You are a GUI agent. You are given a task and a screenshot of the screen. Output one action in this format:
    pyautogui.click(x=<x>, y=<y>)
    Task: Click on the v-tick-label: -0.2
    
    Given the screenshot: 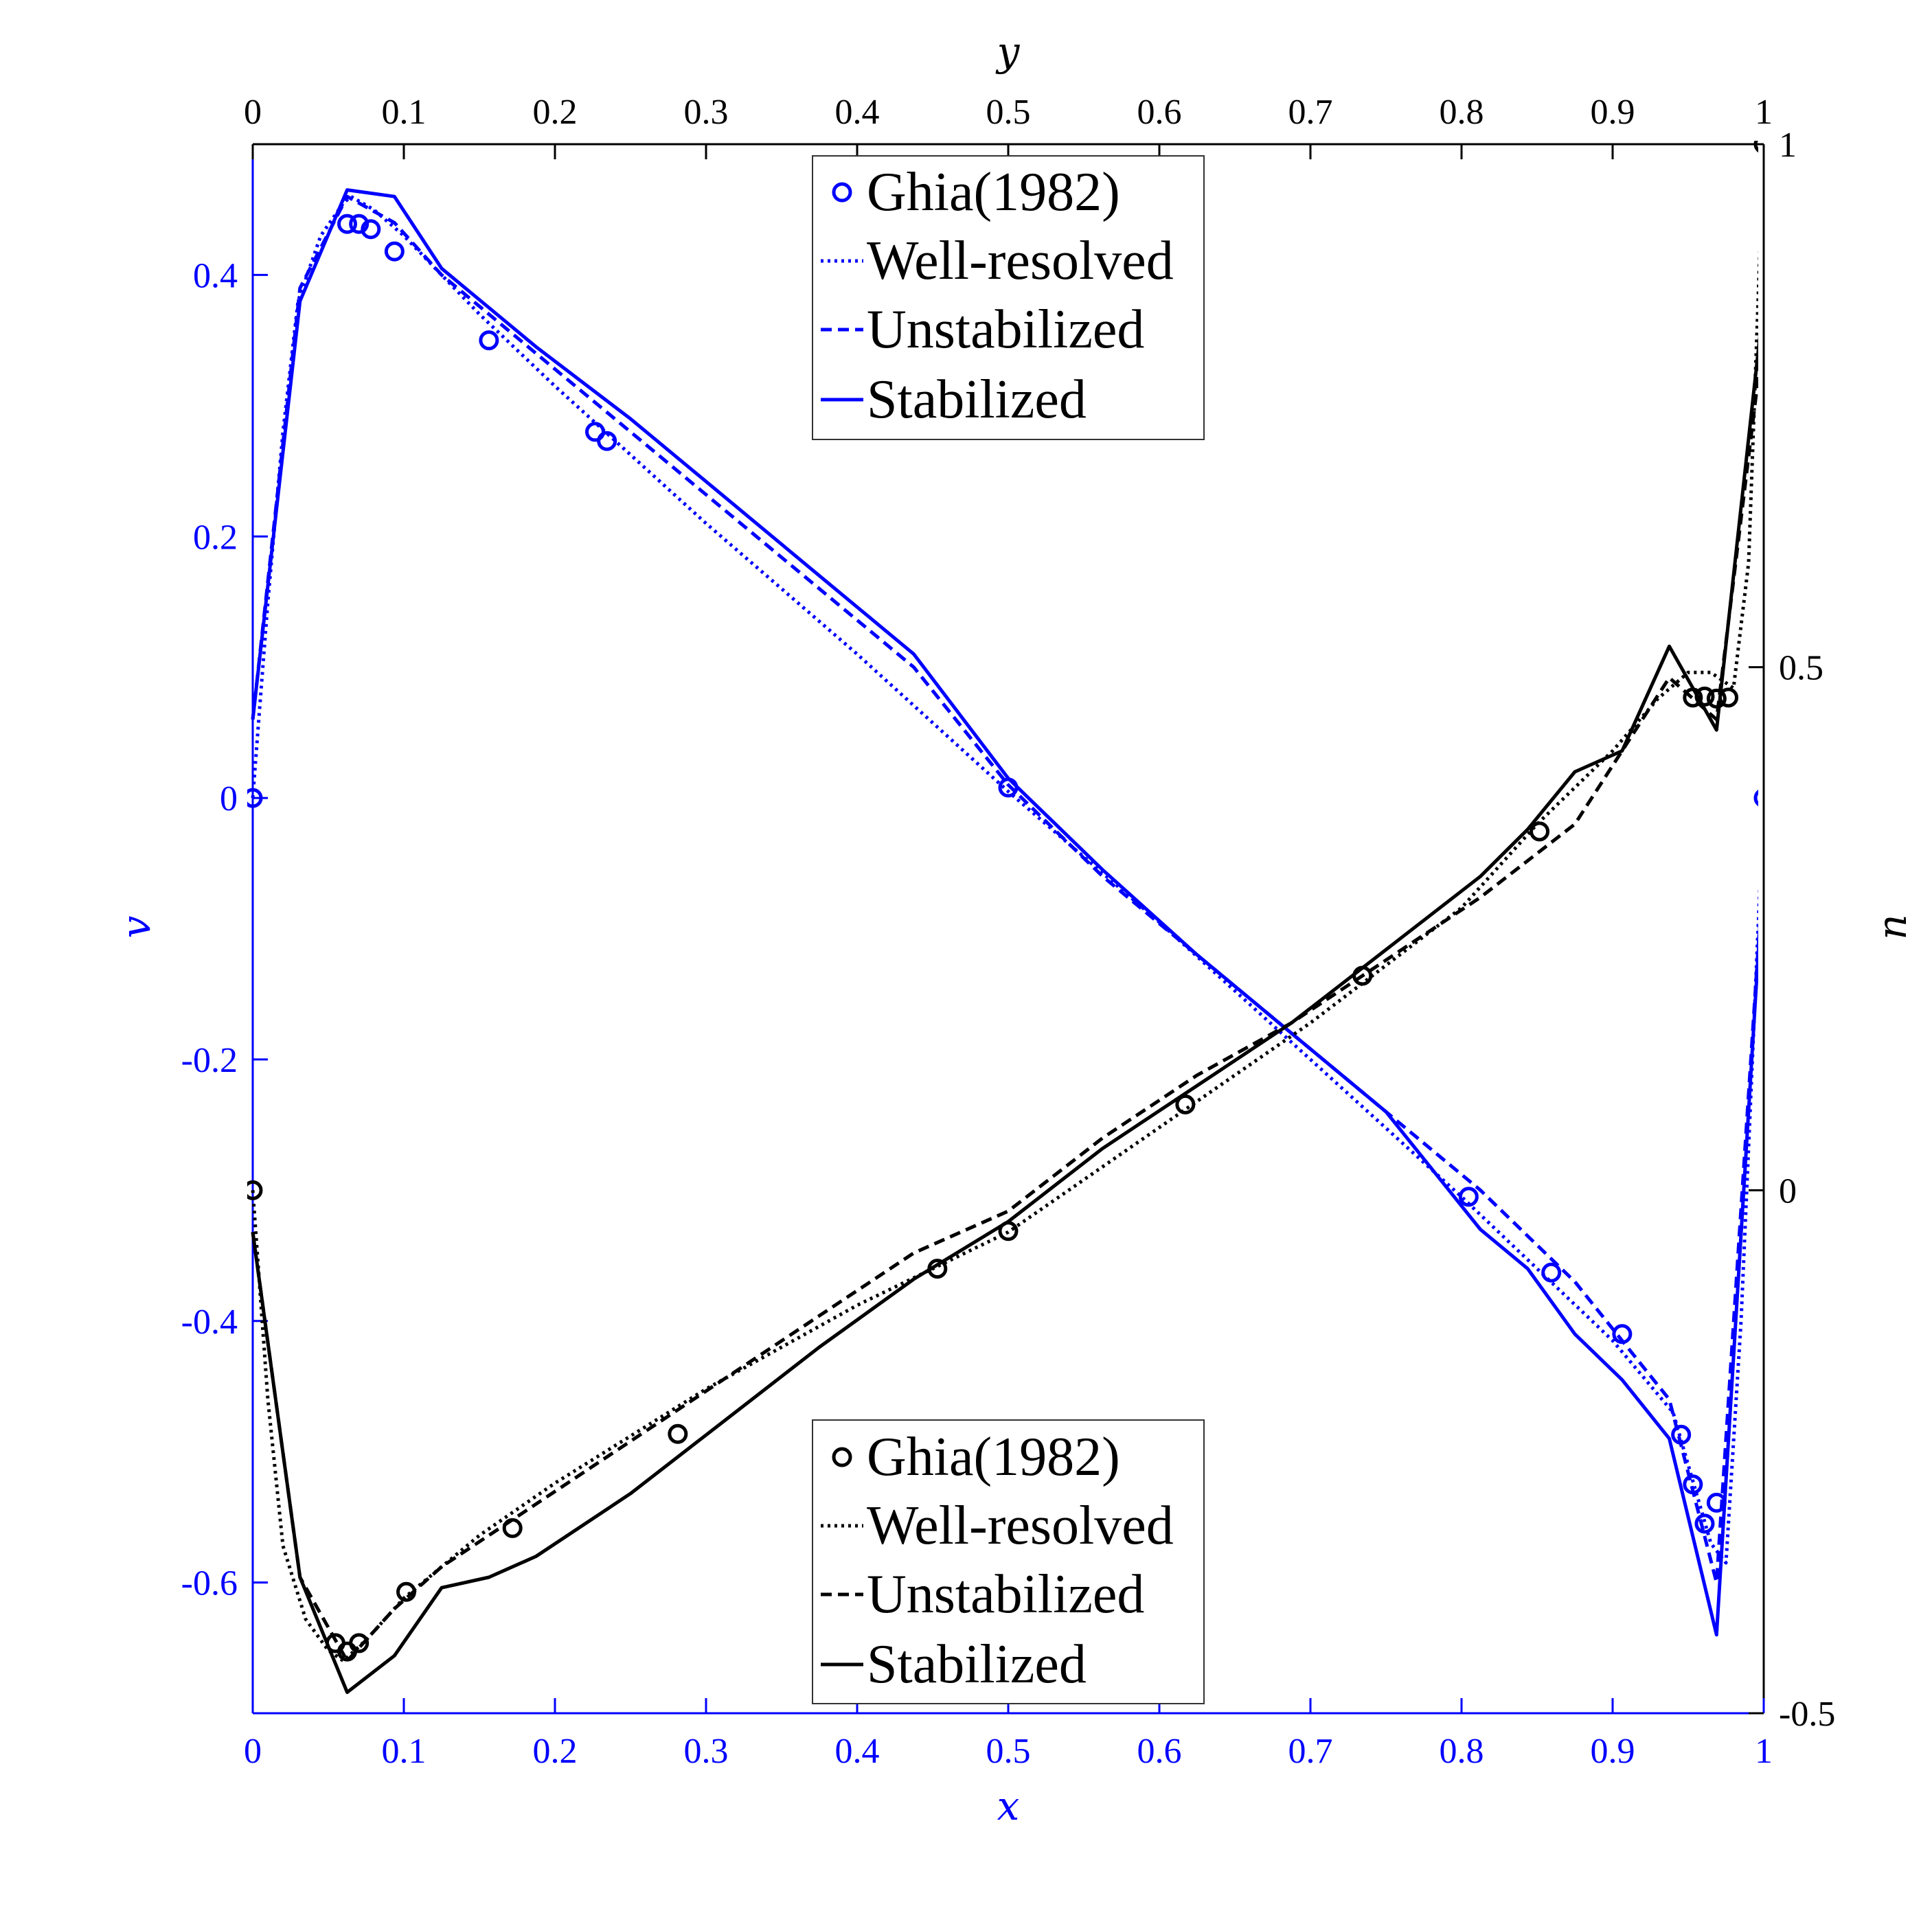 What is the action you would take?
    pyautogui.click(x=209, y=1060)
    